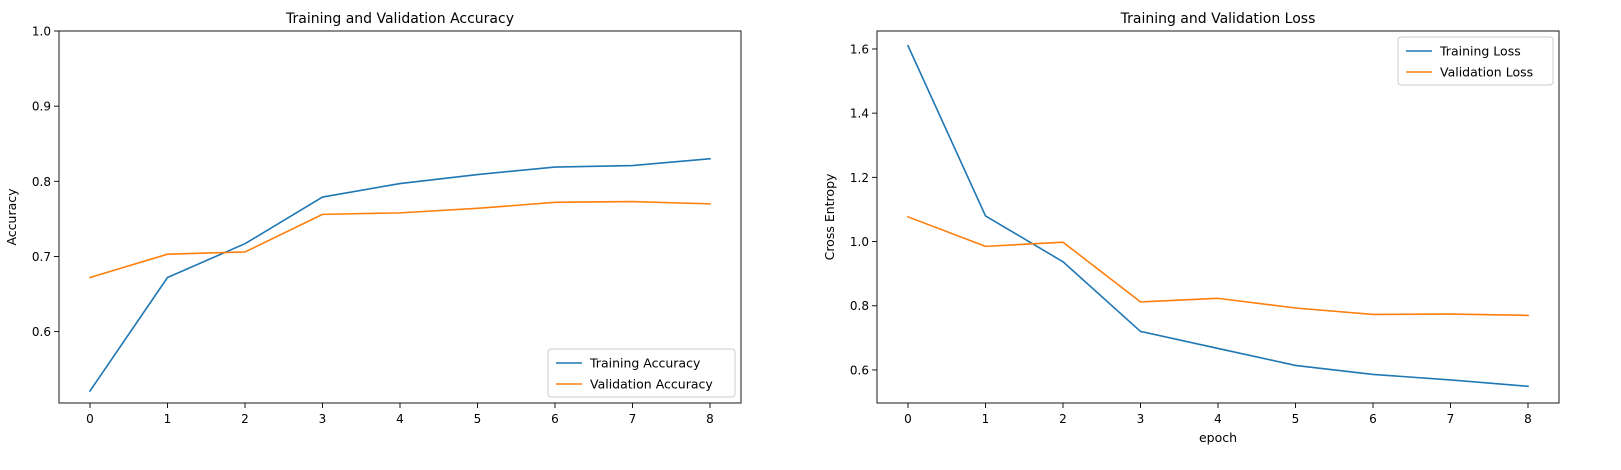 The height and width of the screenshot is (470, 1621). Describe the element at coordinates (1480, 51) in the screenshot. I see `legend-entry: Training Loss` at that location.